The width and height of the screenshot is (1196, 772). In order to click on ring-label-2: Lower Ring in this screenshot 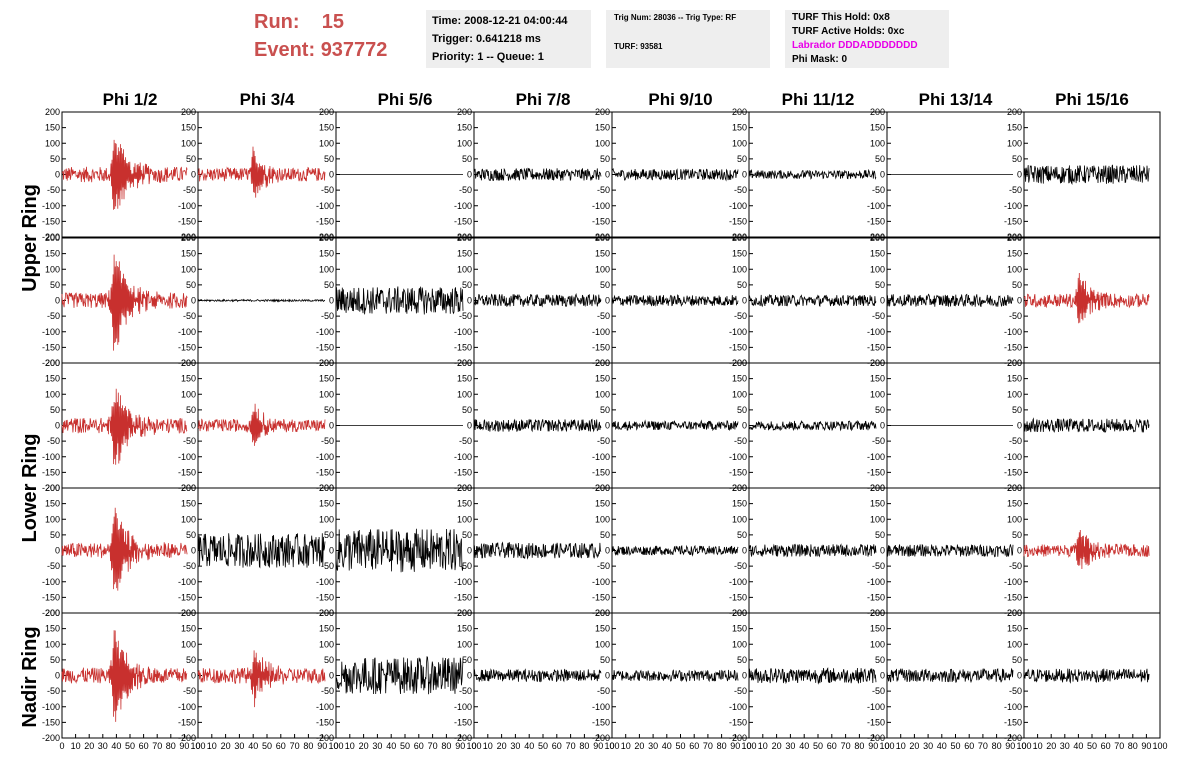, I will do `click(30, 488)`.